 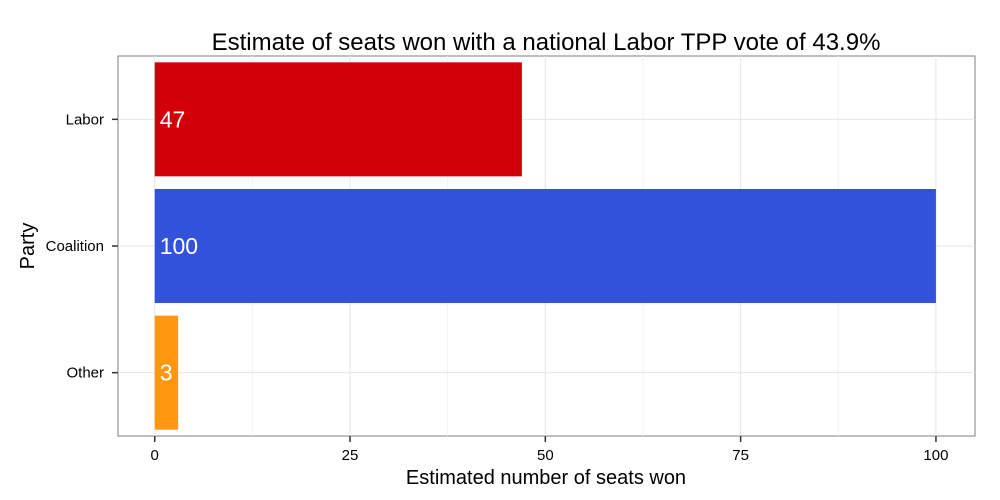 What do you see at coordinates (179, 246) in the screenshot?
I see `bar-value-label-coalition: 100` at bounding box center [179, 246].